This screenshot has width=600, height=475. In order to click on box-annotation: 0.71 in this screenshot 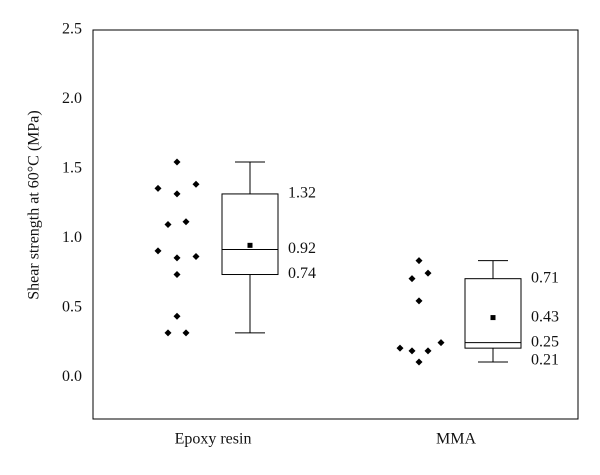, I will do `click(545, 277)`.